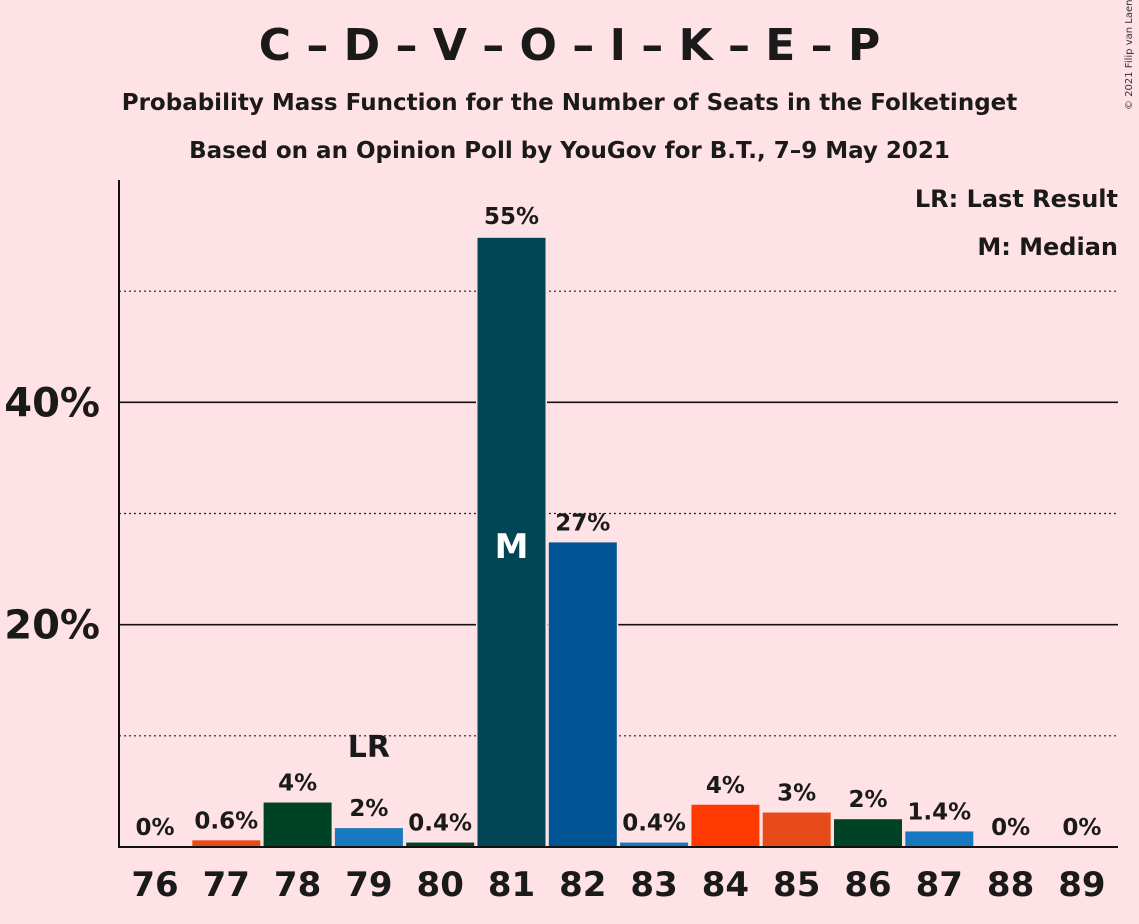  I want to click on x-tick-label: 82, so click(582, 885).